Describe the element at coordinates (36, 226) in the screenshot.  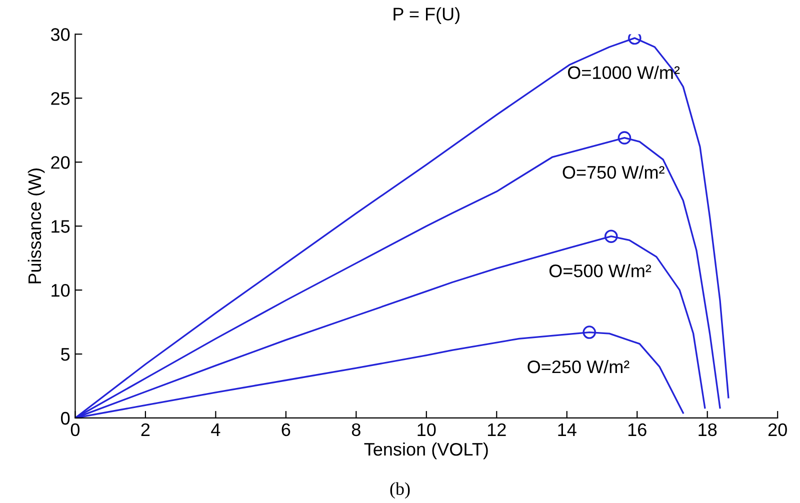
I see `y-axis-title: Puissance (W)` at that location.